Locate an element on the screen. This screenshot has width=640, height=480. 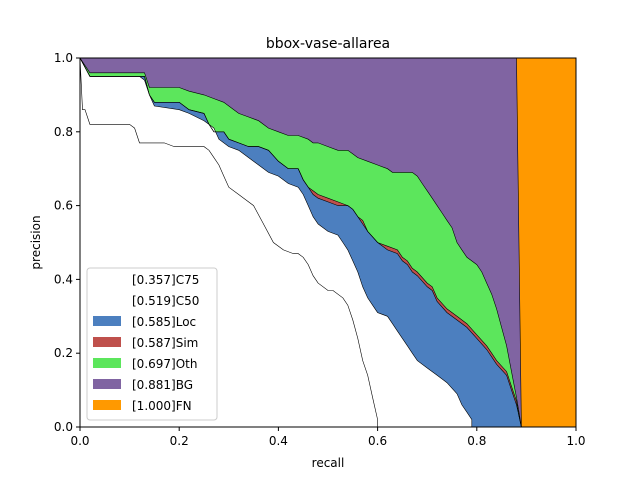
x-tick-label: 0.2 is located at coordinates (179, 441).